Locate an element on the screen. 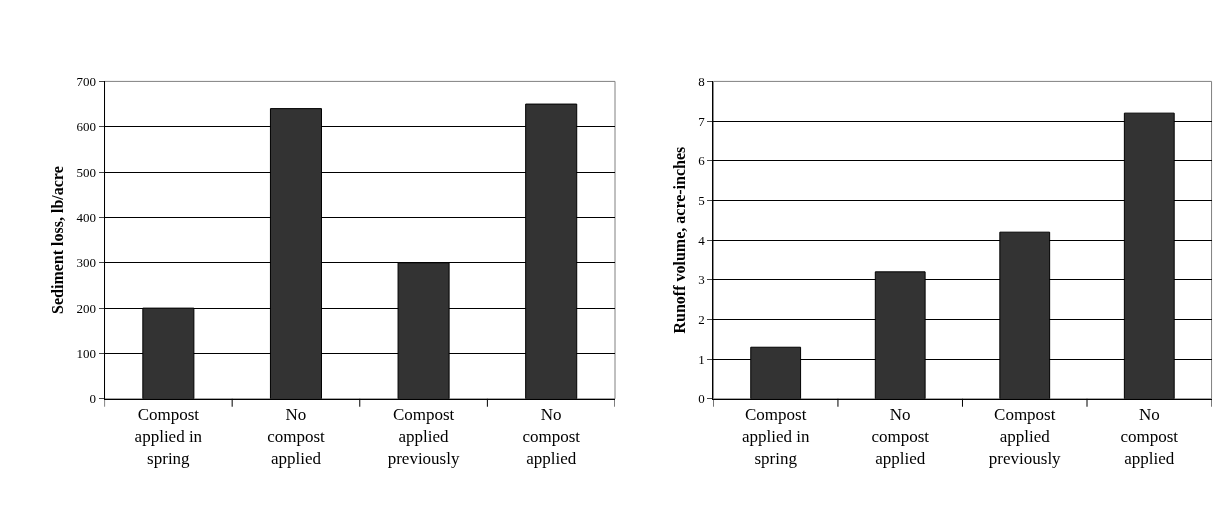 The image size is (1230, 510). y-axis-title: Runoff volume, acre-inches is located at coordinates (680, 240).